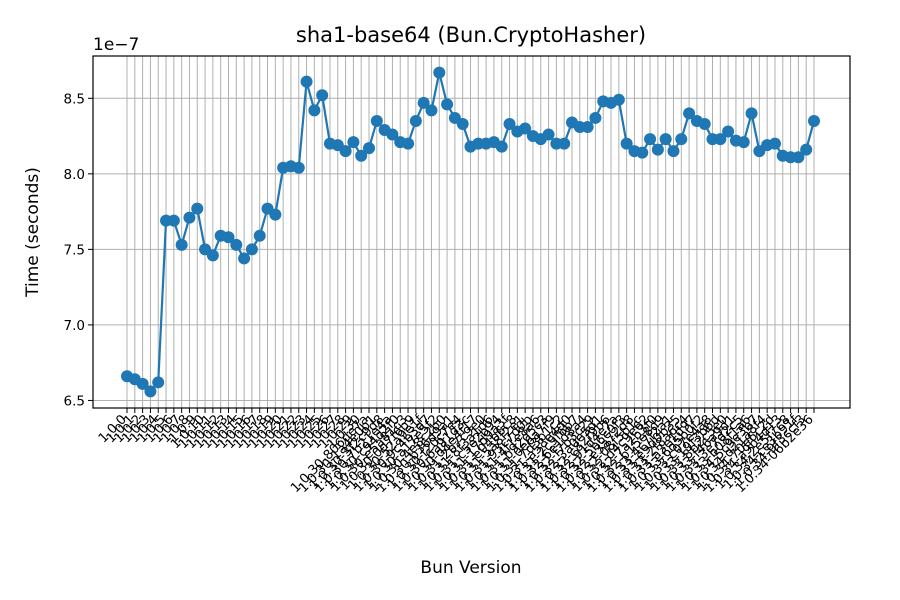  What do you see at coordinates (33, 232) in the screenshot?
I see `y-axis-label: Time (seconds)` at bounding box center [33, 232].